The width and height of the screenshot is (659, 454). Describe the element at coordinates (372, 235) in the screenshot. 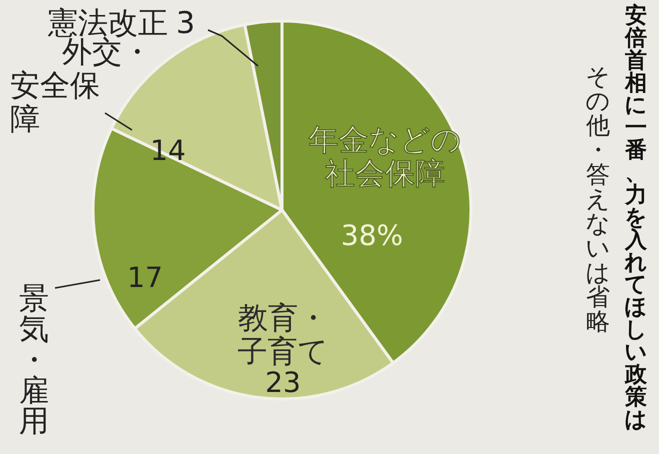

I see `data-label: 38%` at that location.